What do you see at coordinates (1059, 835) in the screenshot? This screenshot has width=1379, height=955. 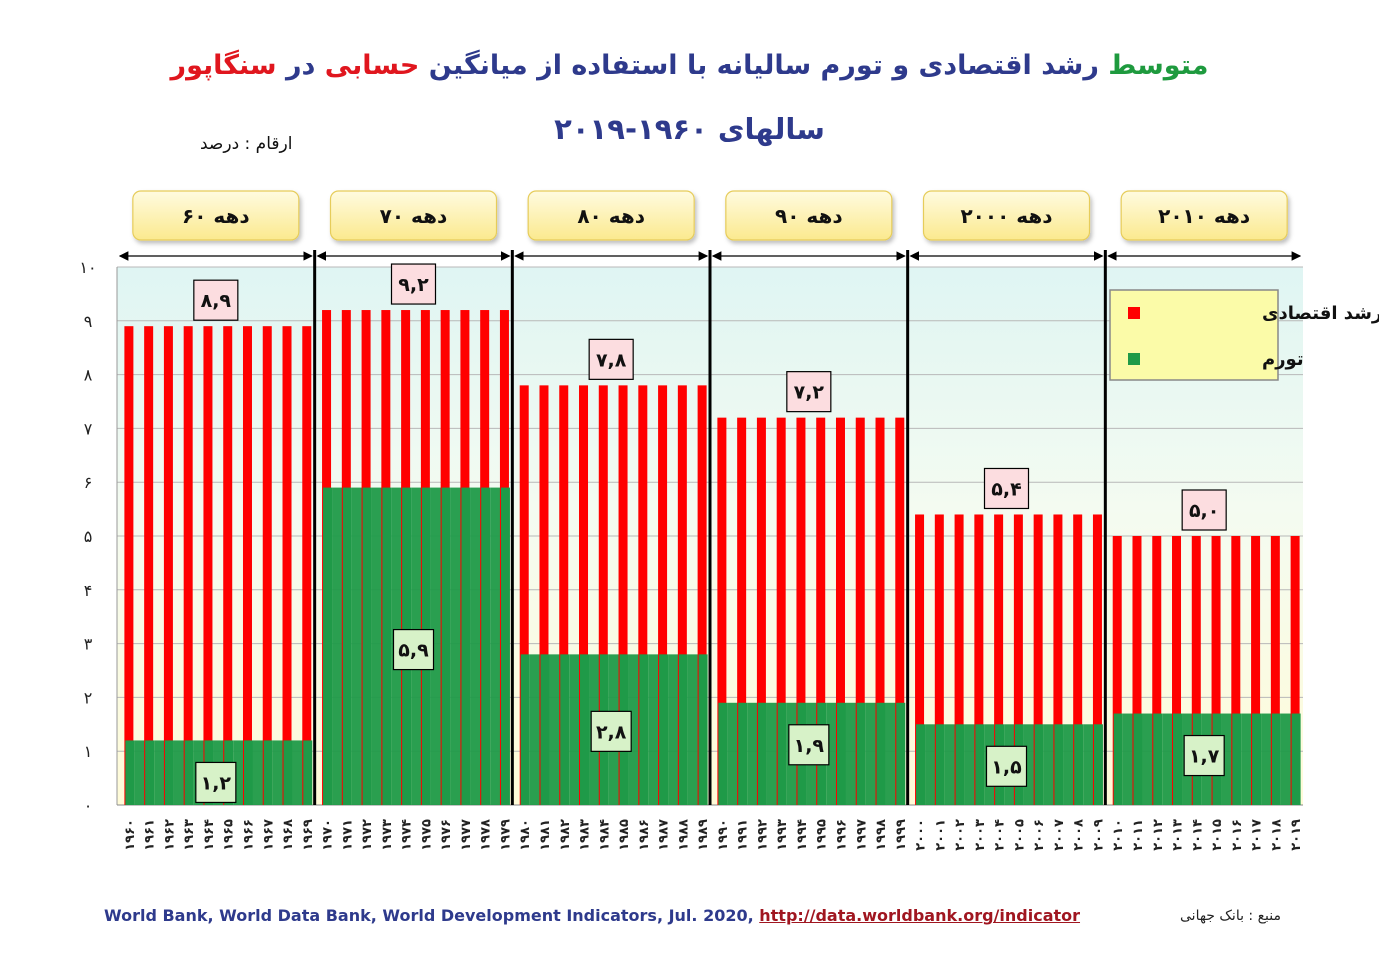 I see `x-tick-label: ۲۰۰۷` at bounding box center [1059, 835].